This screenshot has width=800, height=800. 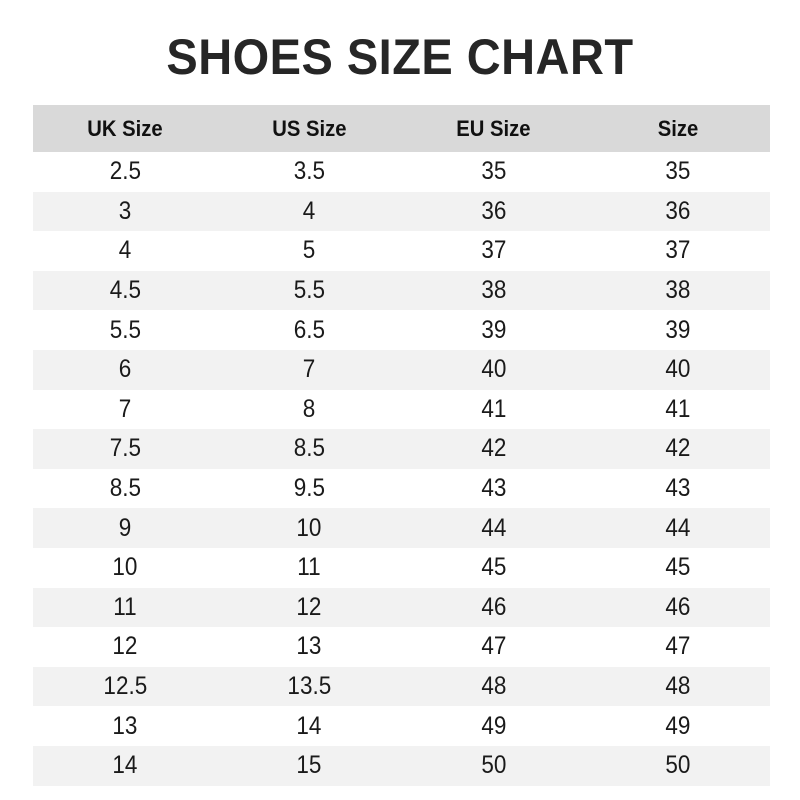 I want to click on table-row: 4 5 37 37, so click(x=401, y=251).